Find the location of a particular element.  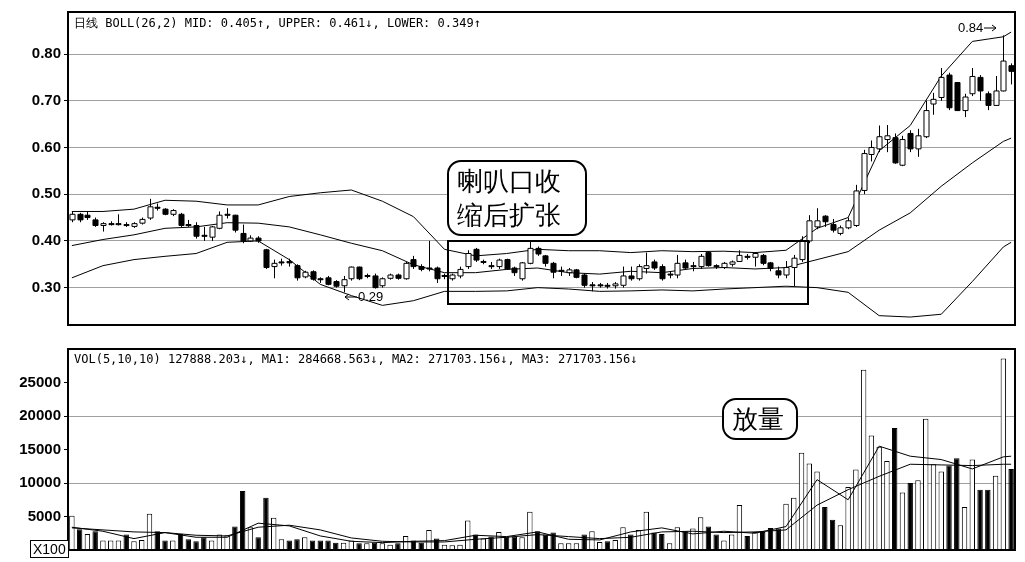

y-tick-label: 0.60 is located at coordinates (46, 146).